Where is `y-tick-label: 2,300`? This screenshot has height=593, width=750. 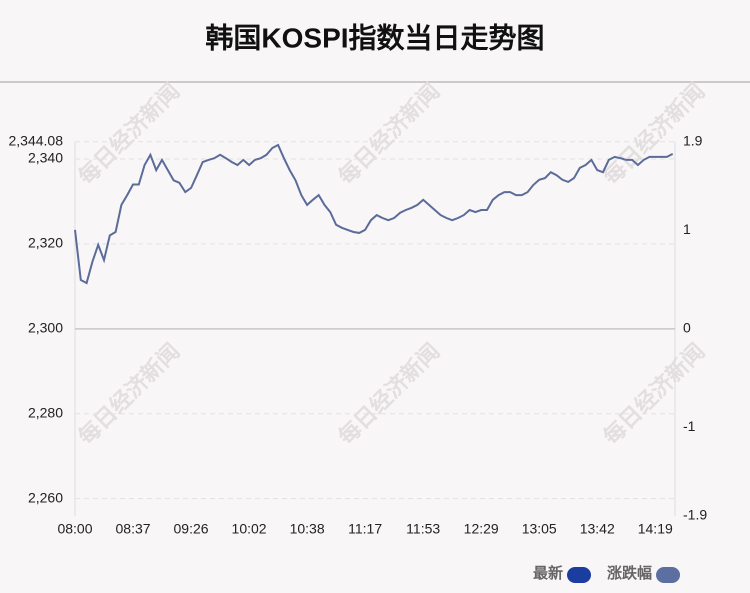 y-tick-label: 2,300 is located at coordinates (45, 328).